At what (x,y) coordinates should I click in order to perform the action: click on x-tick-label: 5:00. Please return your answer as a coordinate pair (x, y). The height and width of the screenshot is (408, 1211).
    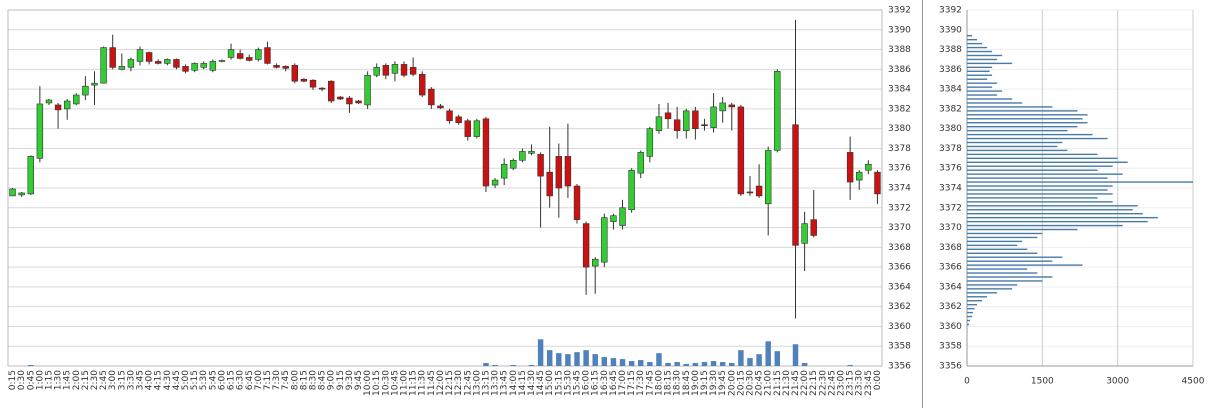
    Looking at the image, I should click on (186, 380).